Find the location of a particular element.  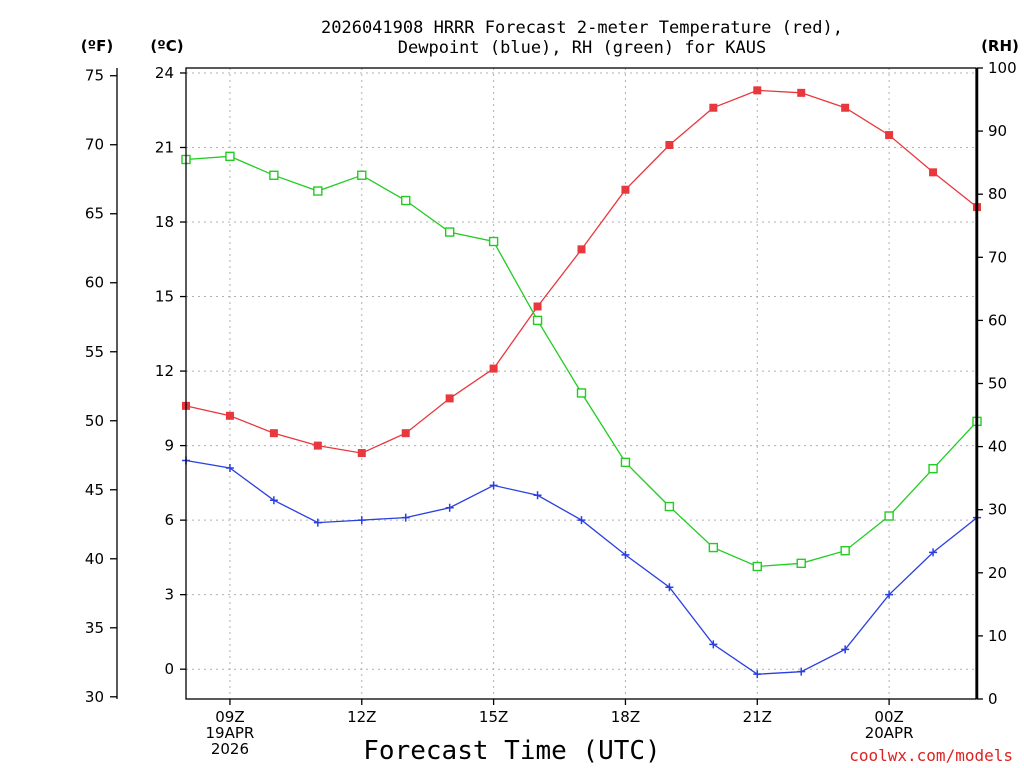

rh-tick-label: 20 is located at coordinates (997, 573).